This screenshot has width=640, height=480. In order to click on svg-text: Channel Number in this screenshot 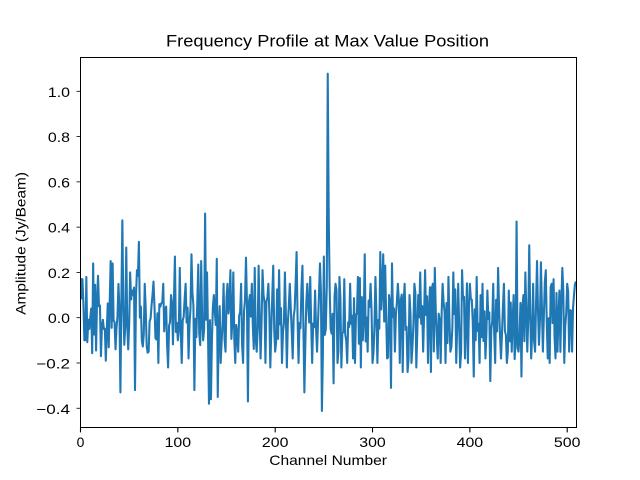, I will do `click(328, 460)`.